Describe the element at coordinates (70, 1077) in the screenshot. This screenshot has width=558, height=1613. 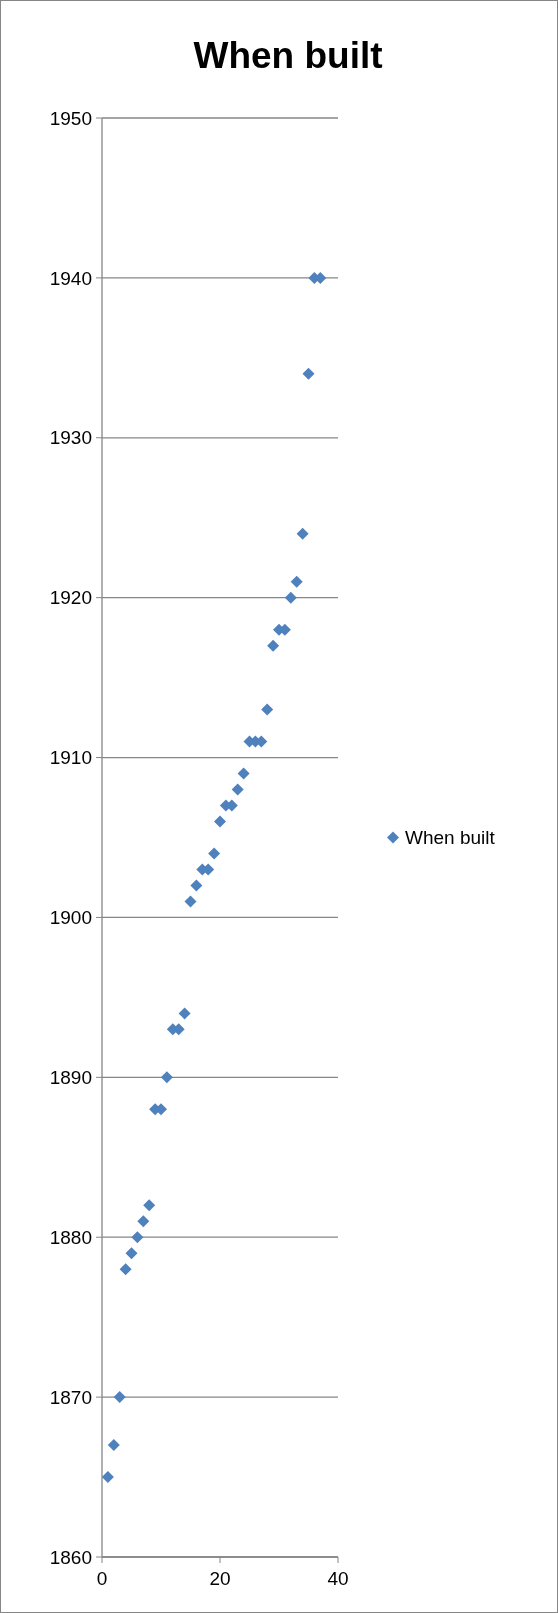
I see `y-tick-label: 1890` at that location.